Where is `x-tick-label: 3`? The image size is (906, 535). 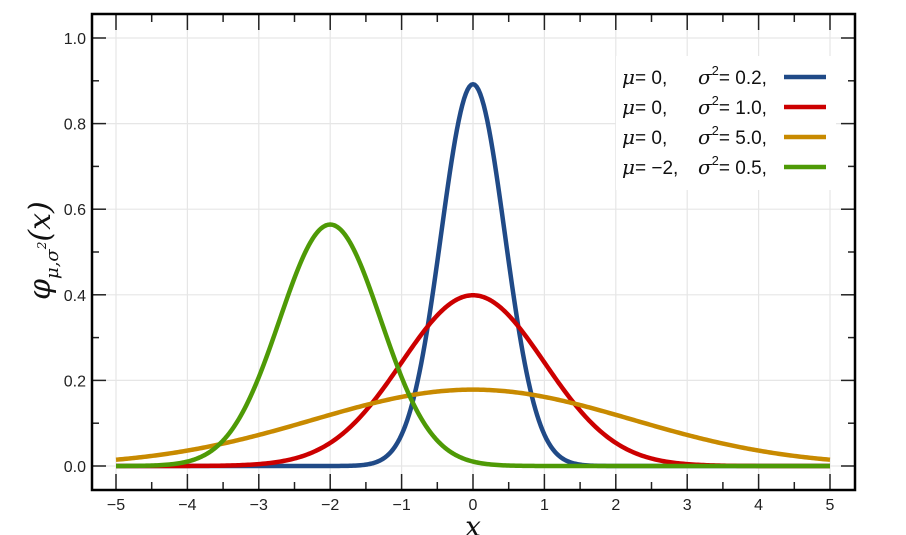 x-tick-label: 3 is located at coordinates (687, 505).